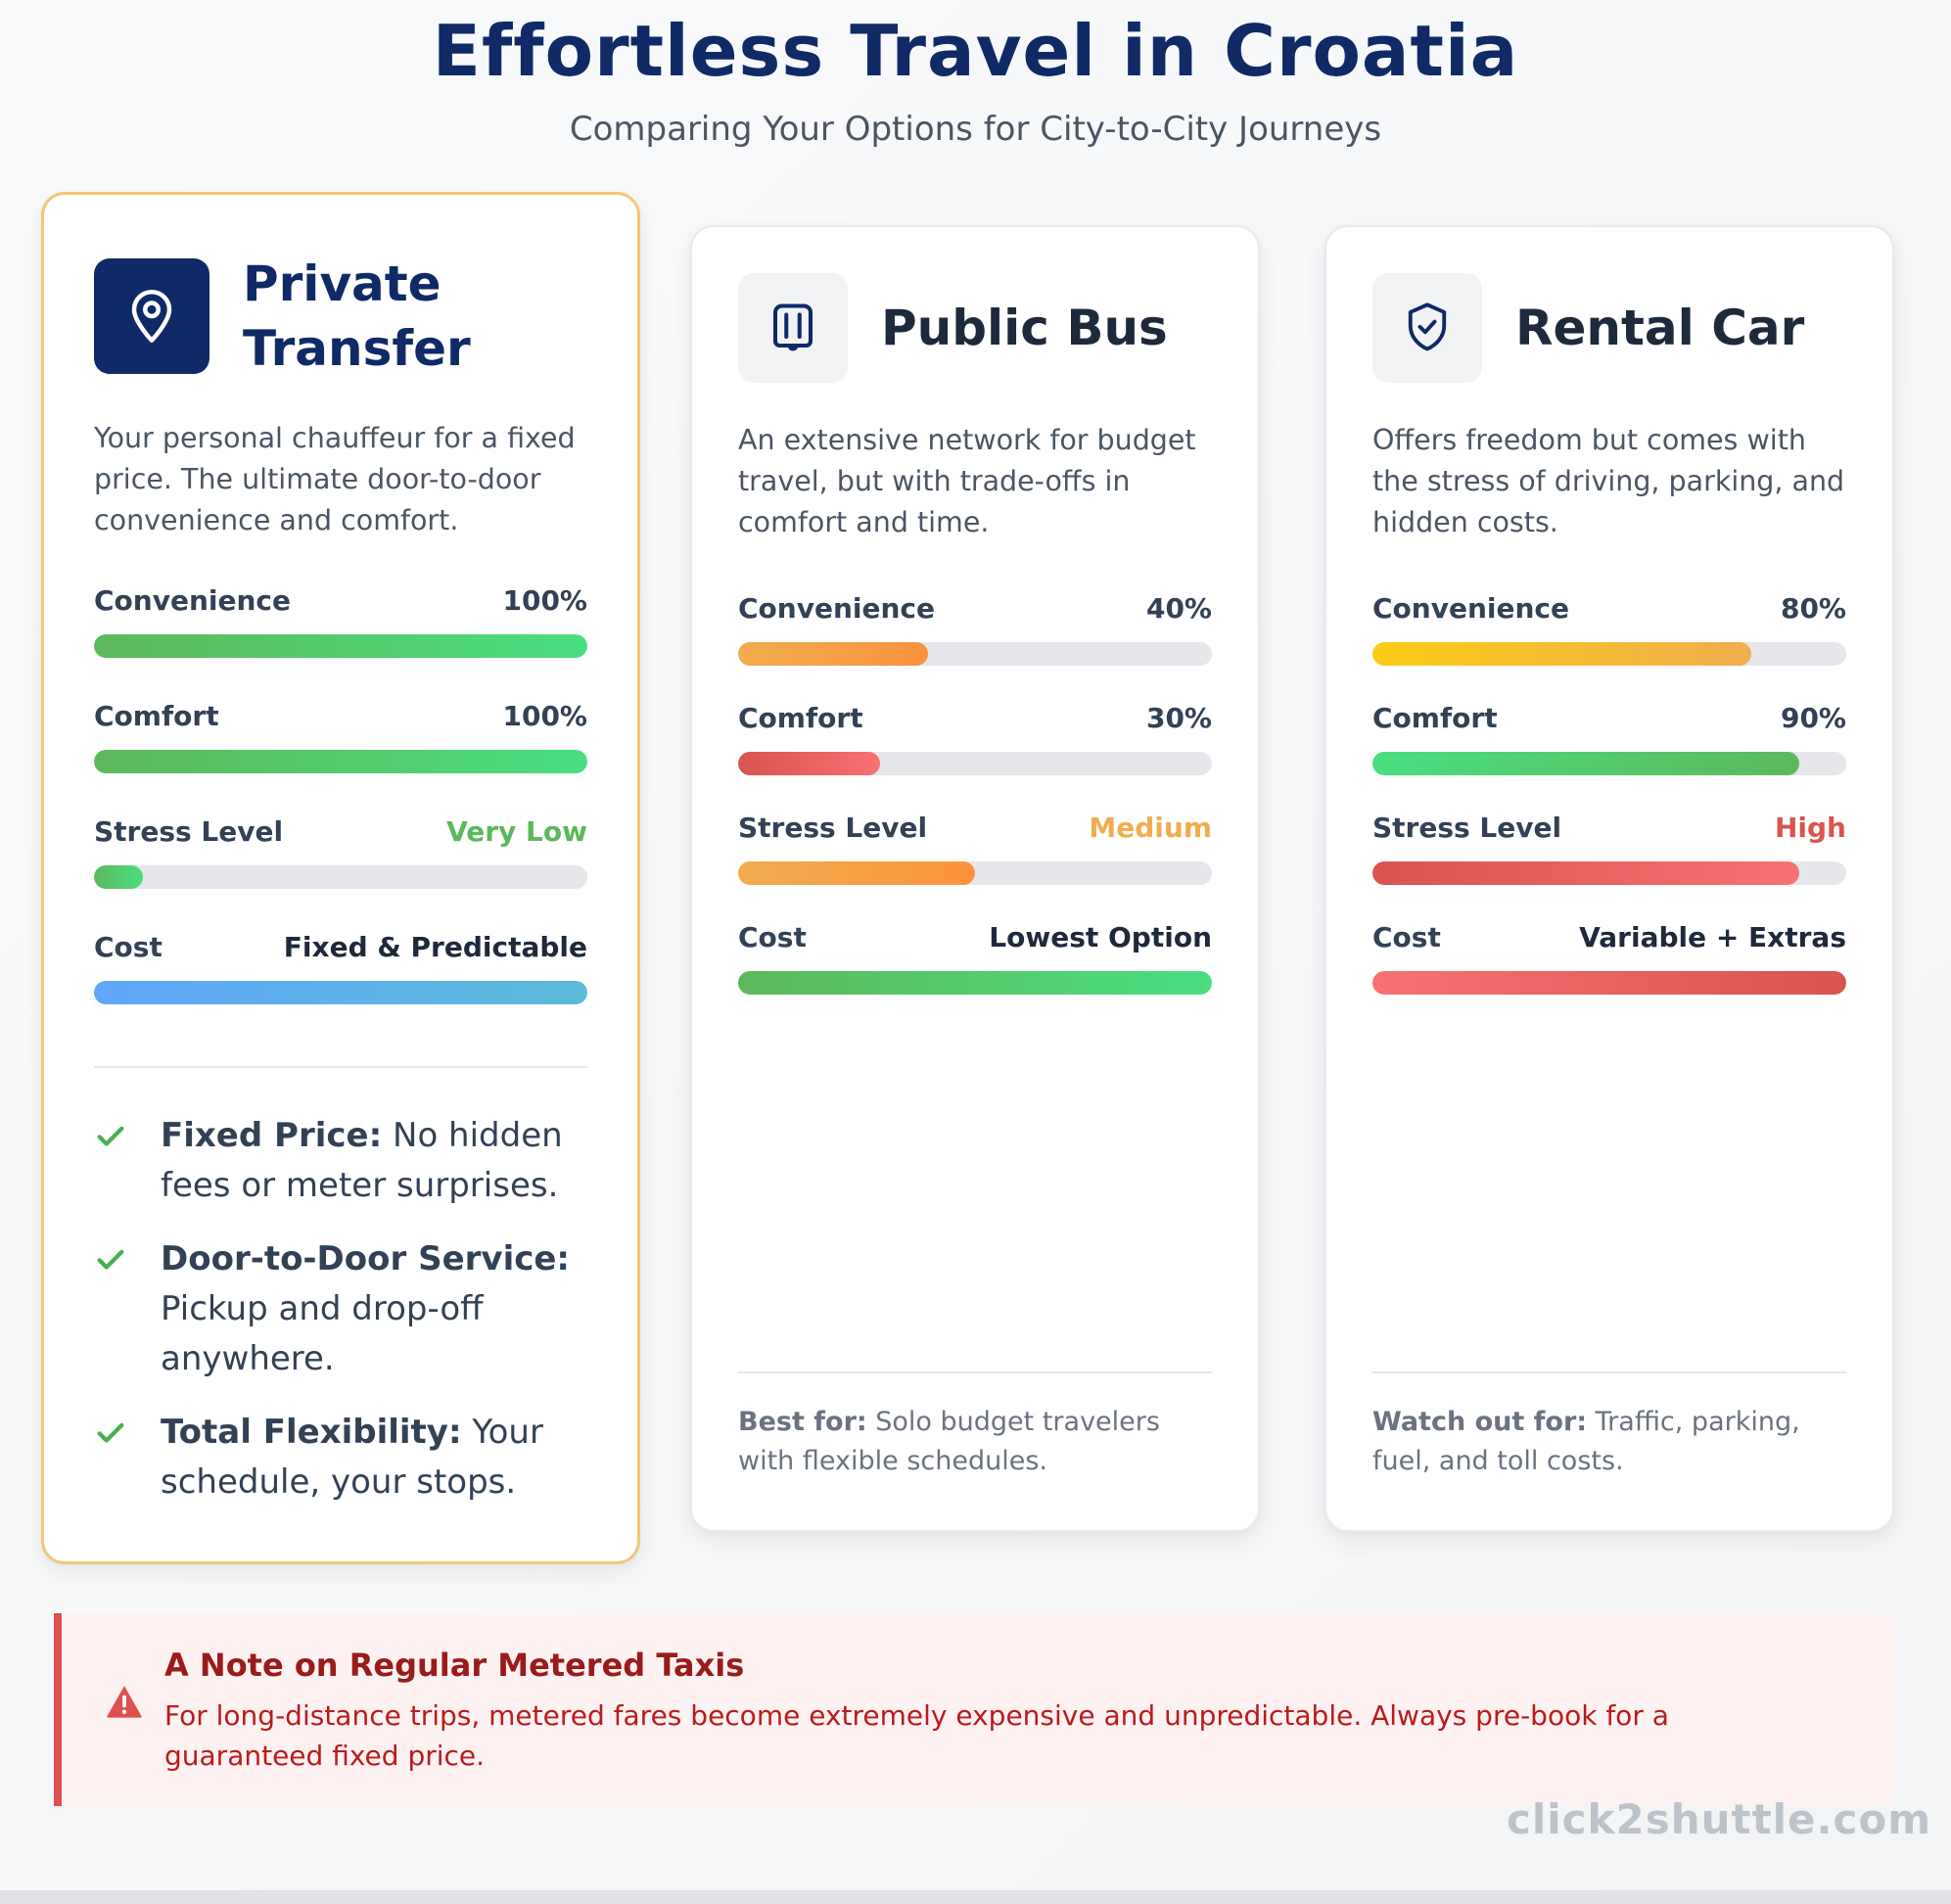  I want to click on metric-stress-level: Stress Level Very Low, so click(340, 873).